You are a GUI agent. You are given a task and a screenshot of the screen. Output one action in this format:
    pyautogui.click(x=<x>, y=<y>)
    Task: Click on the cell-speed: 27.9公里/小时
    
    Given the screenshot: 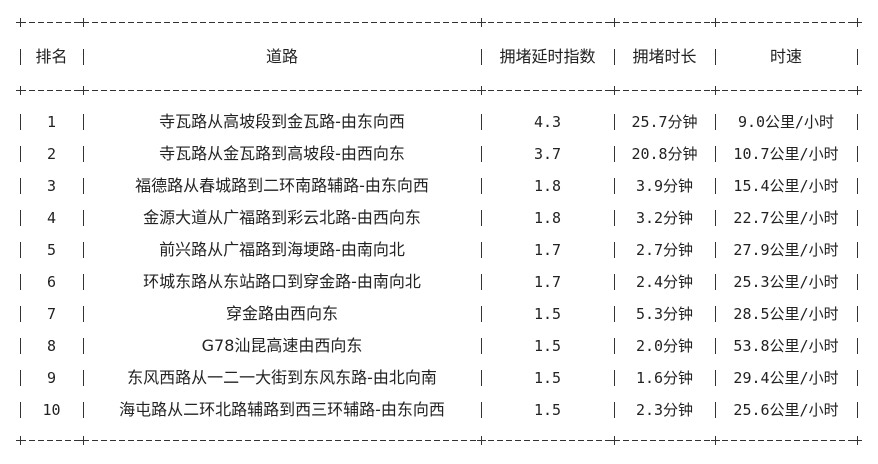 What is the action you would take?
    pyautogui.click(x=786, y=250)
    